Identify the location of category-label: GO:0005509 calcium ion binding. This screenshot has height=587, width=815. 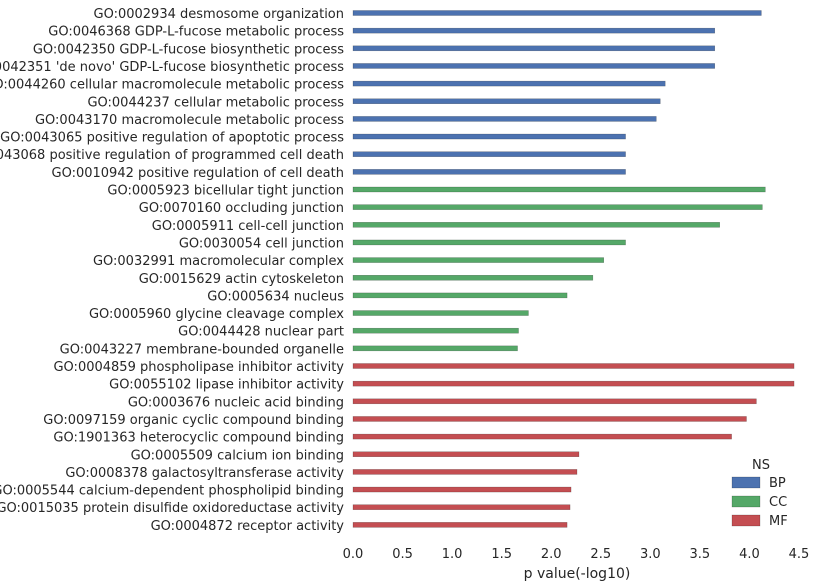
(237, 455).